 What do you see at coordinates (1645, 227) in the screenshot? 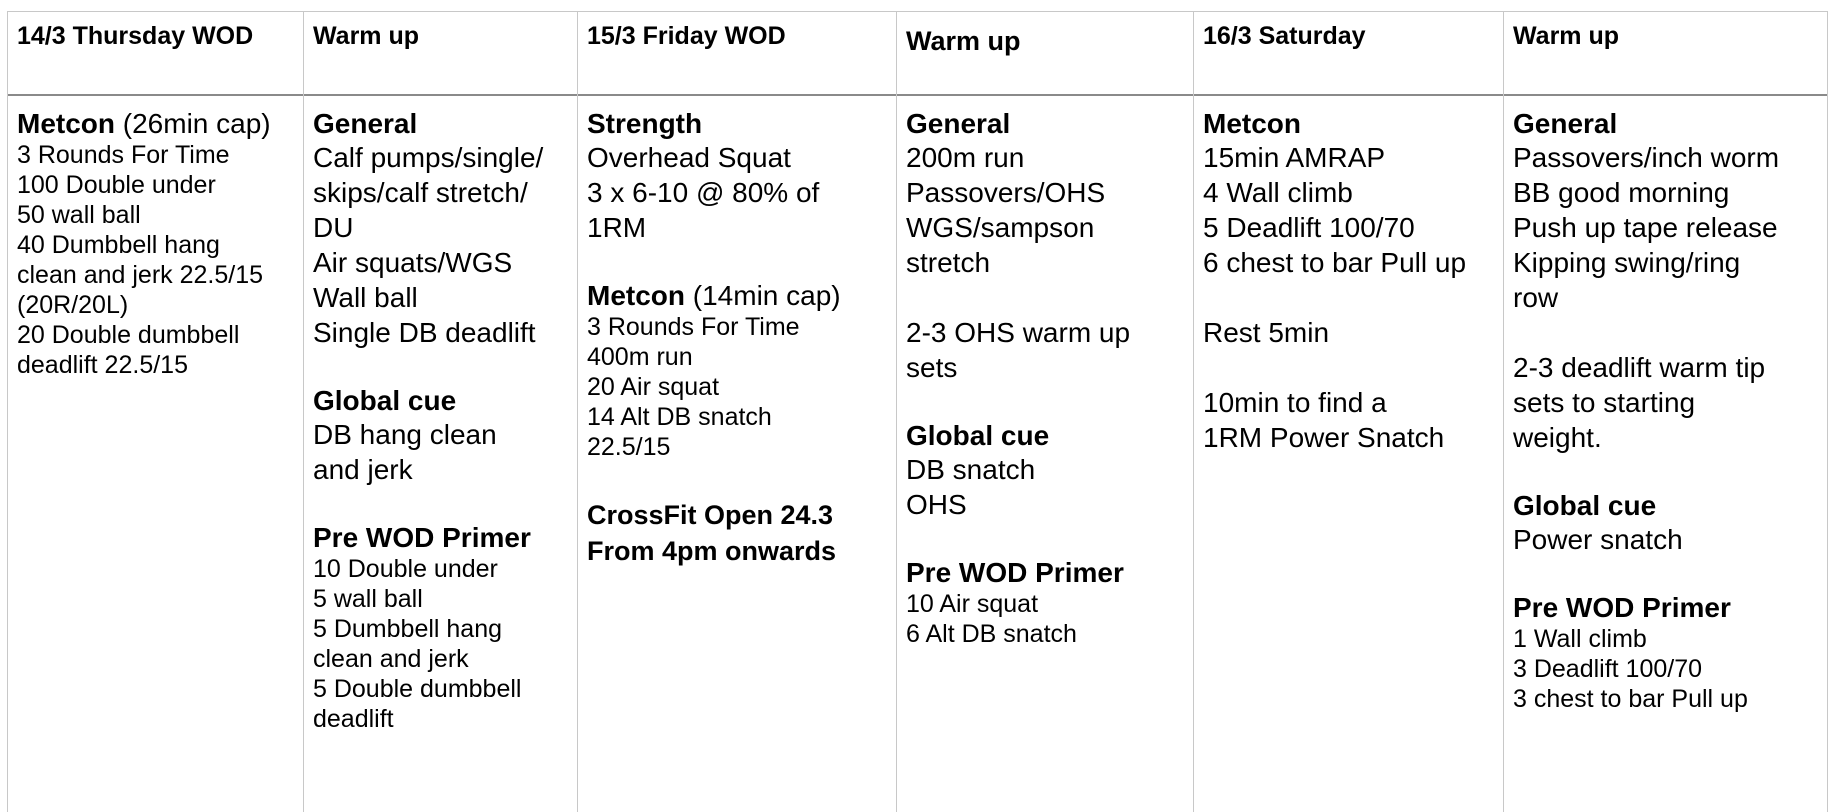
I see `exercise-line: Push up tape release` at bounding box center [1645, 227].